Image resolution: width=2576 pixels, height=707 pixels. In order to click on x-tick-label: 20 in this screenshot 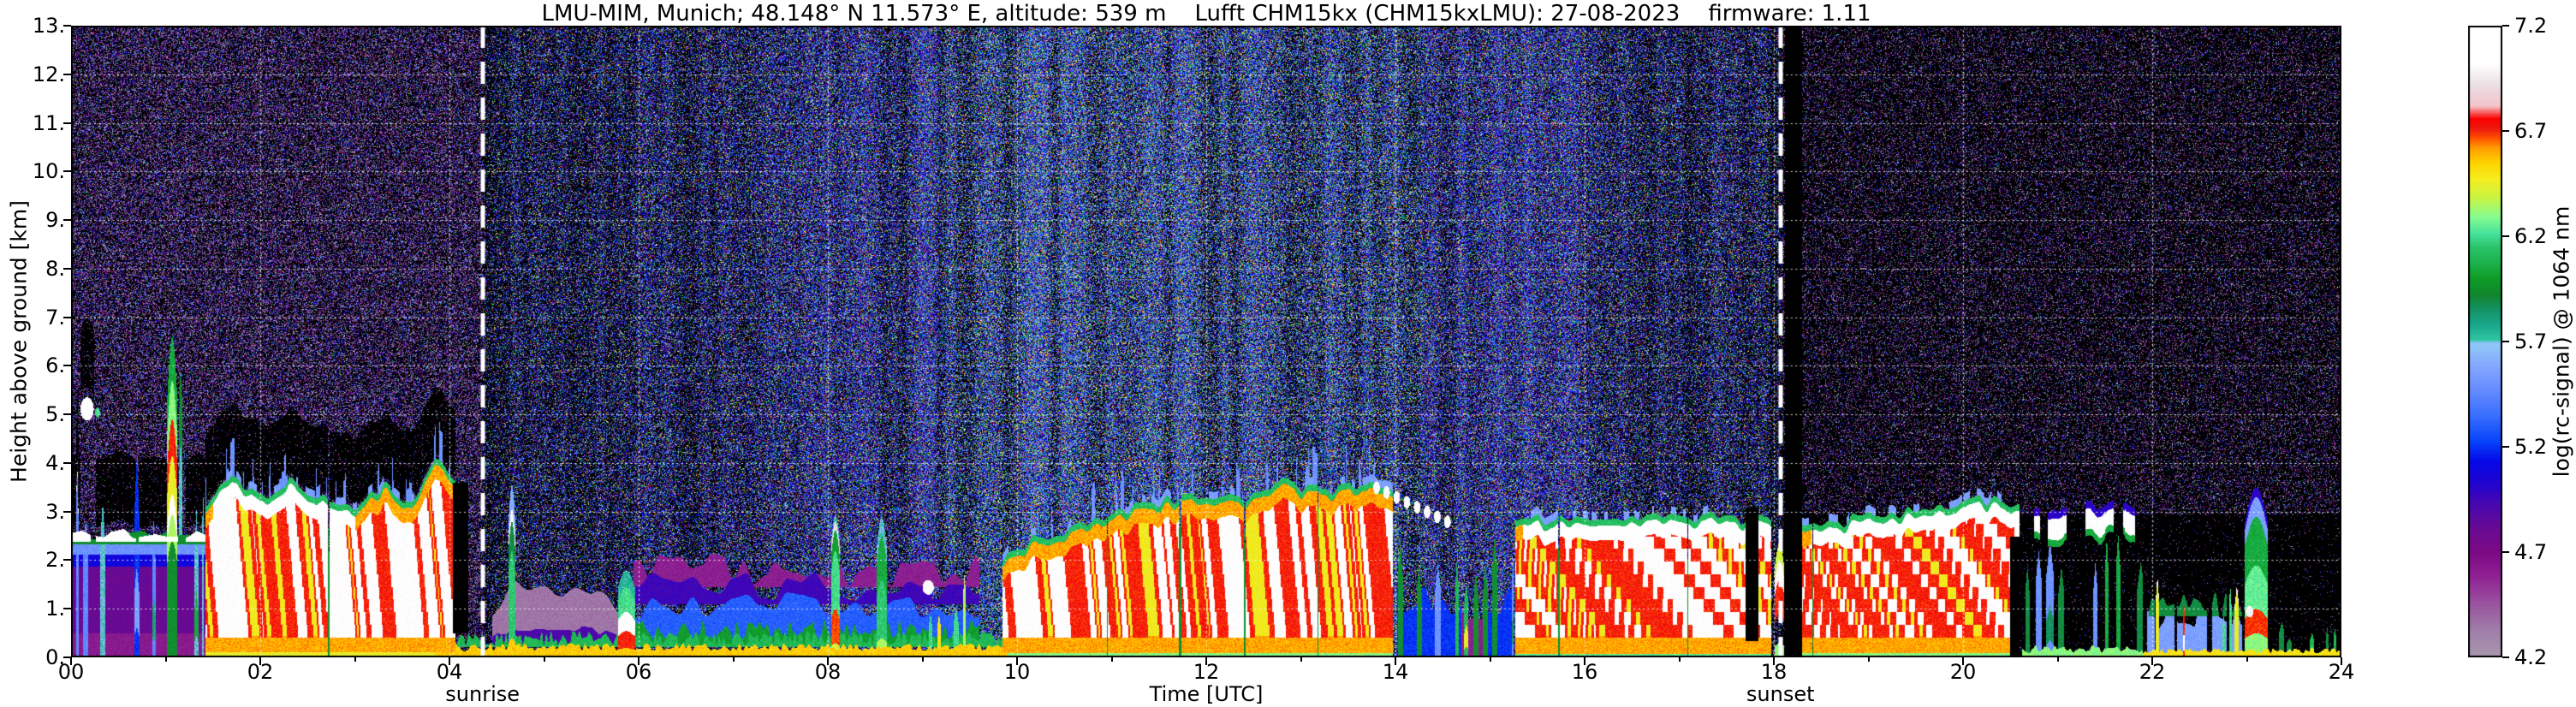, I will do `click(1963, 672)`.